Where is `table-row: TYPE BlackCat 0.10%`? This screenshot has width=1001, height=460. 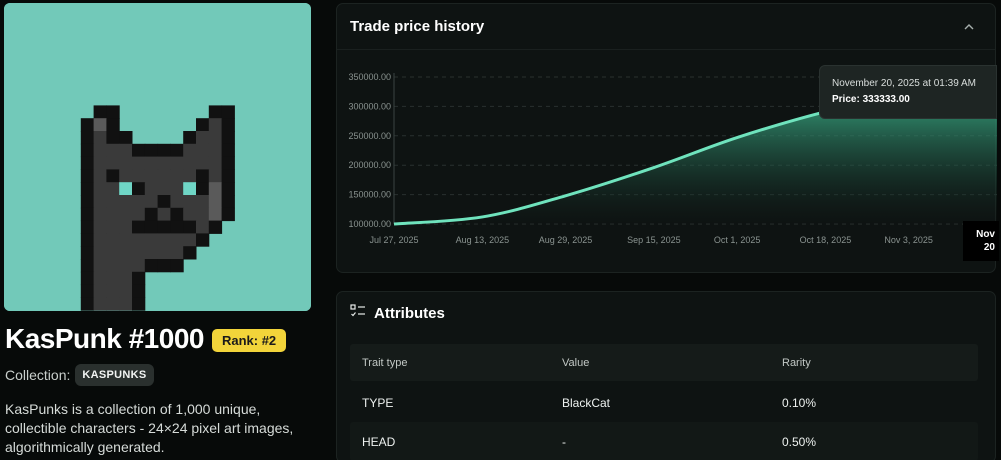
table-row: TYPE BlackCat 0.10% is located at coordinates (664, 402).